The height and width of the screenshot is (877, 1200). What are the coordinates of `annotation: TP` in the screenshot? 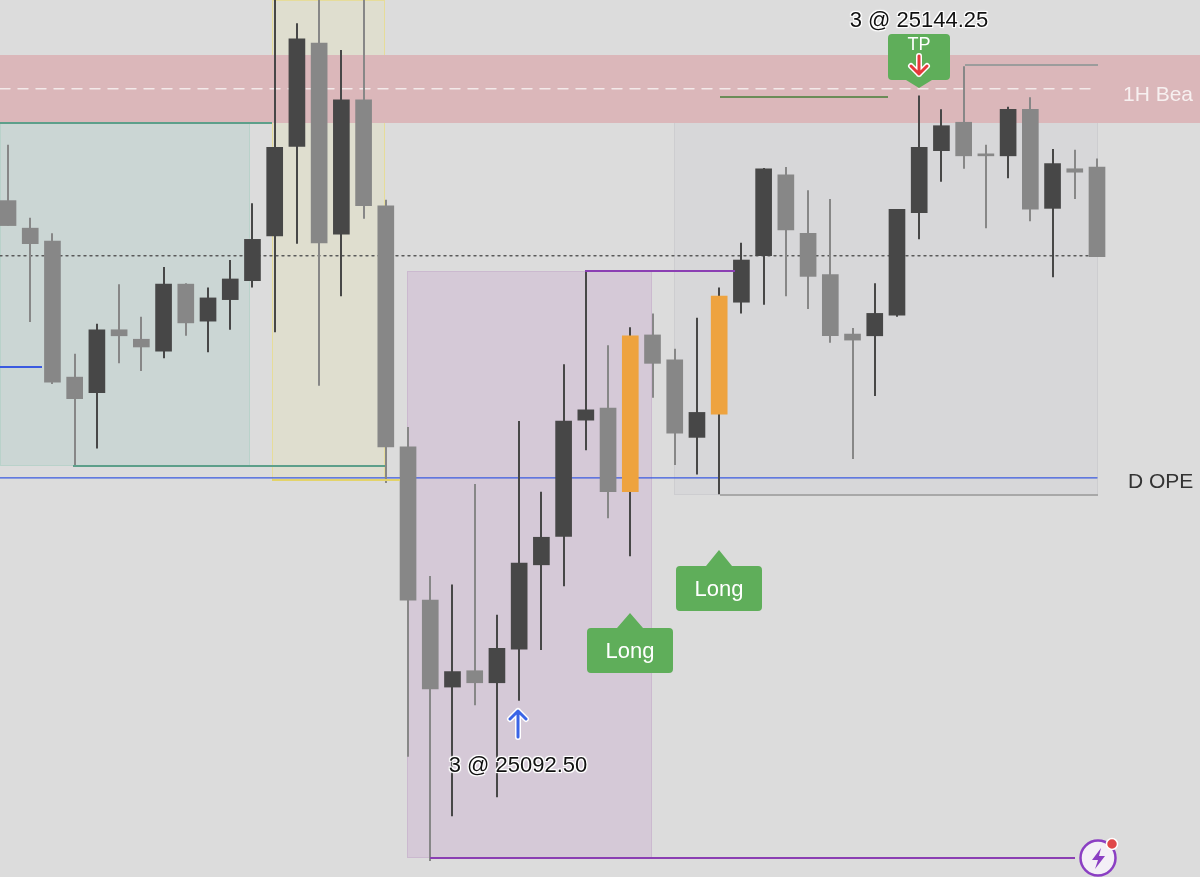 It's located at (919, 44).